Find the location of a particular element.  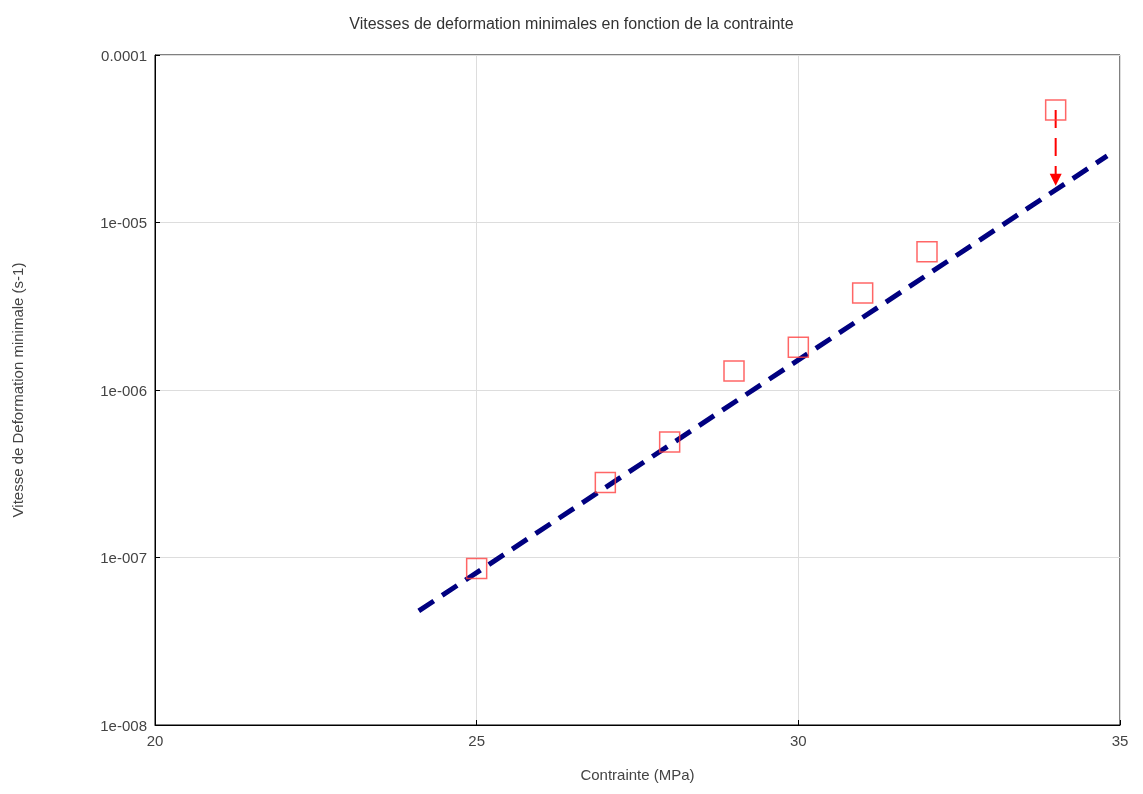

y-tick-label: 1e-006 is located at coordinates (123, 390).